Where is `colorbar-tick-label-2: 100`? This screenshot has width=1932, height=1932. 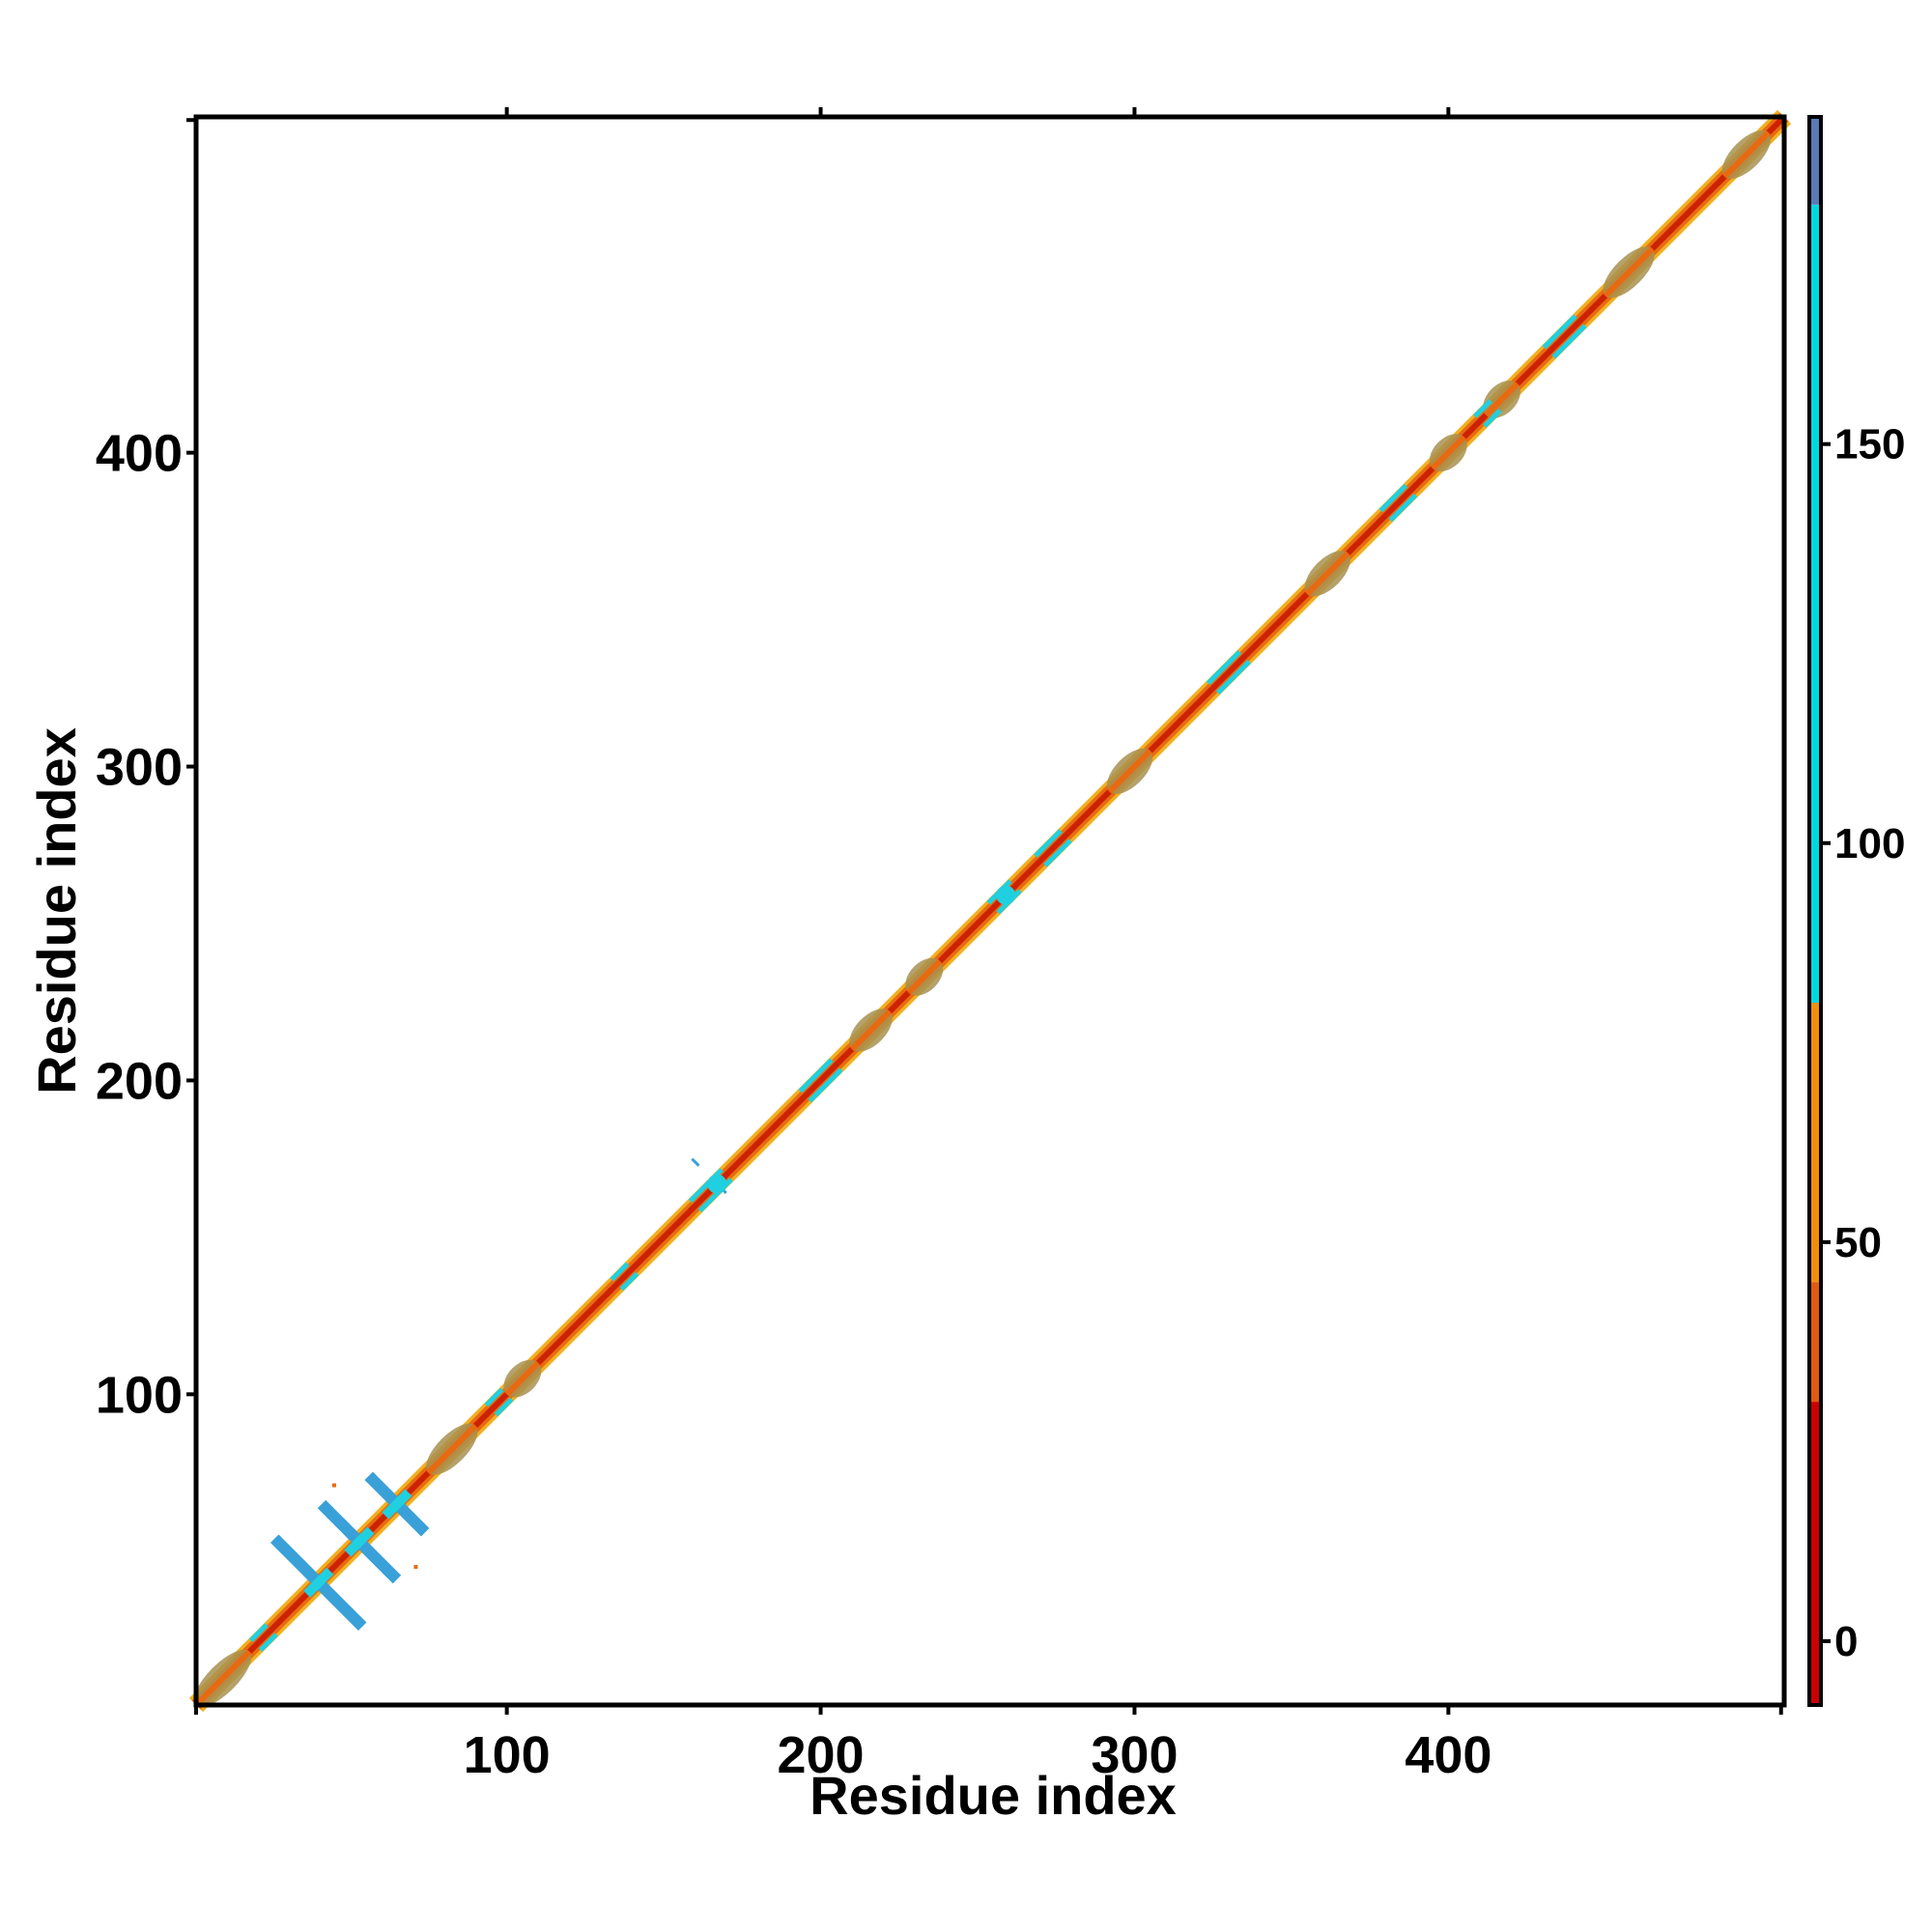
colorbar-tick-label-2: 100 is located at coordinates (1869, 843).